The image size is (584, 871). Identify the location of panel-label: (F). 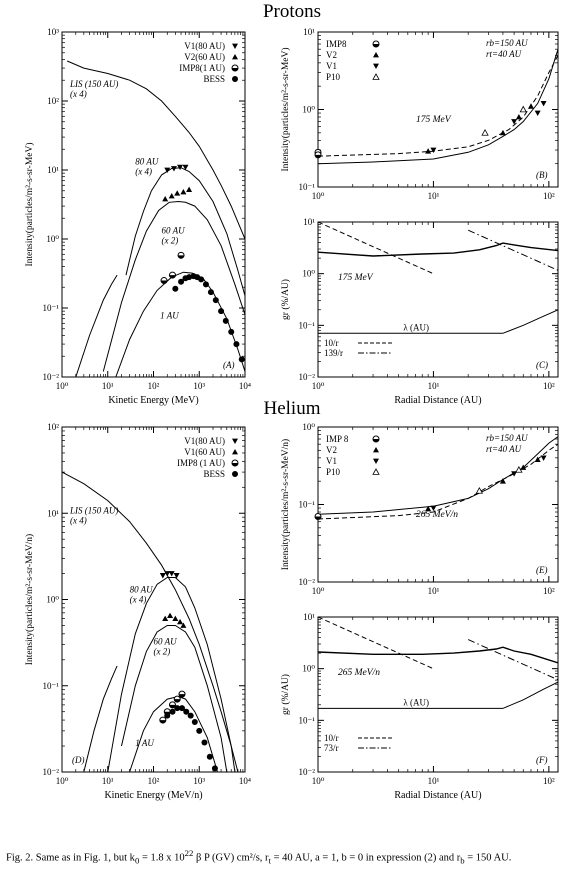
(542, 760).